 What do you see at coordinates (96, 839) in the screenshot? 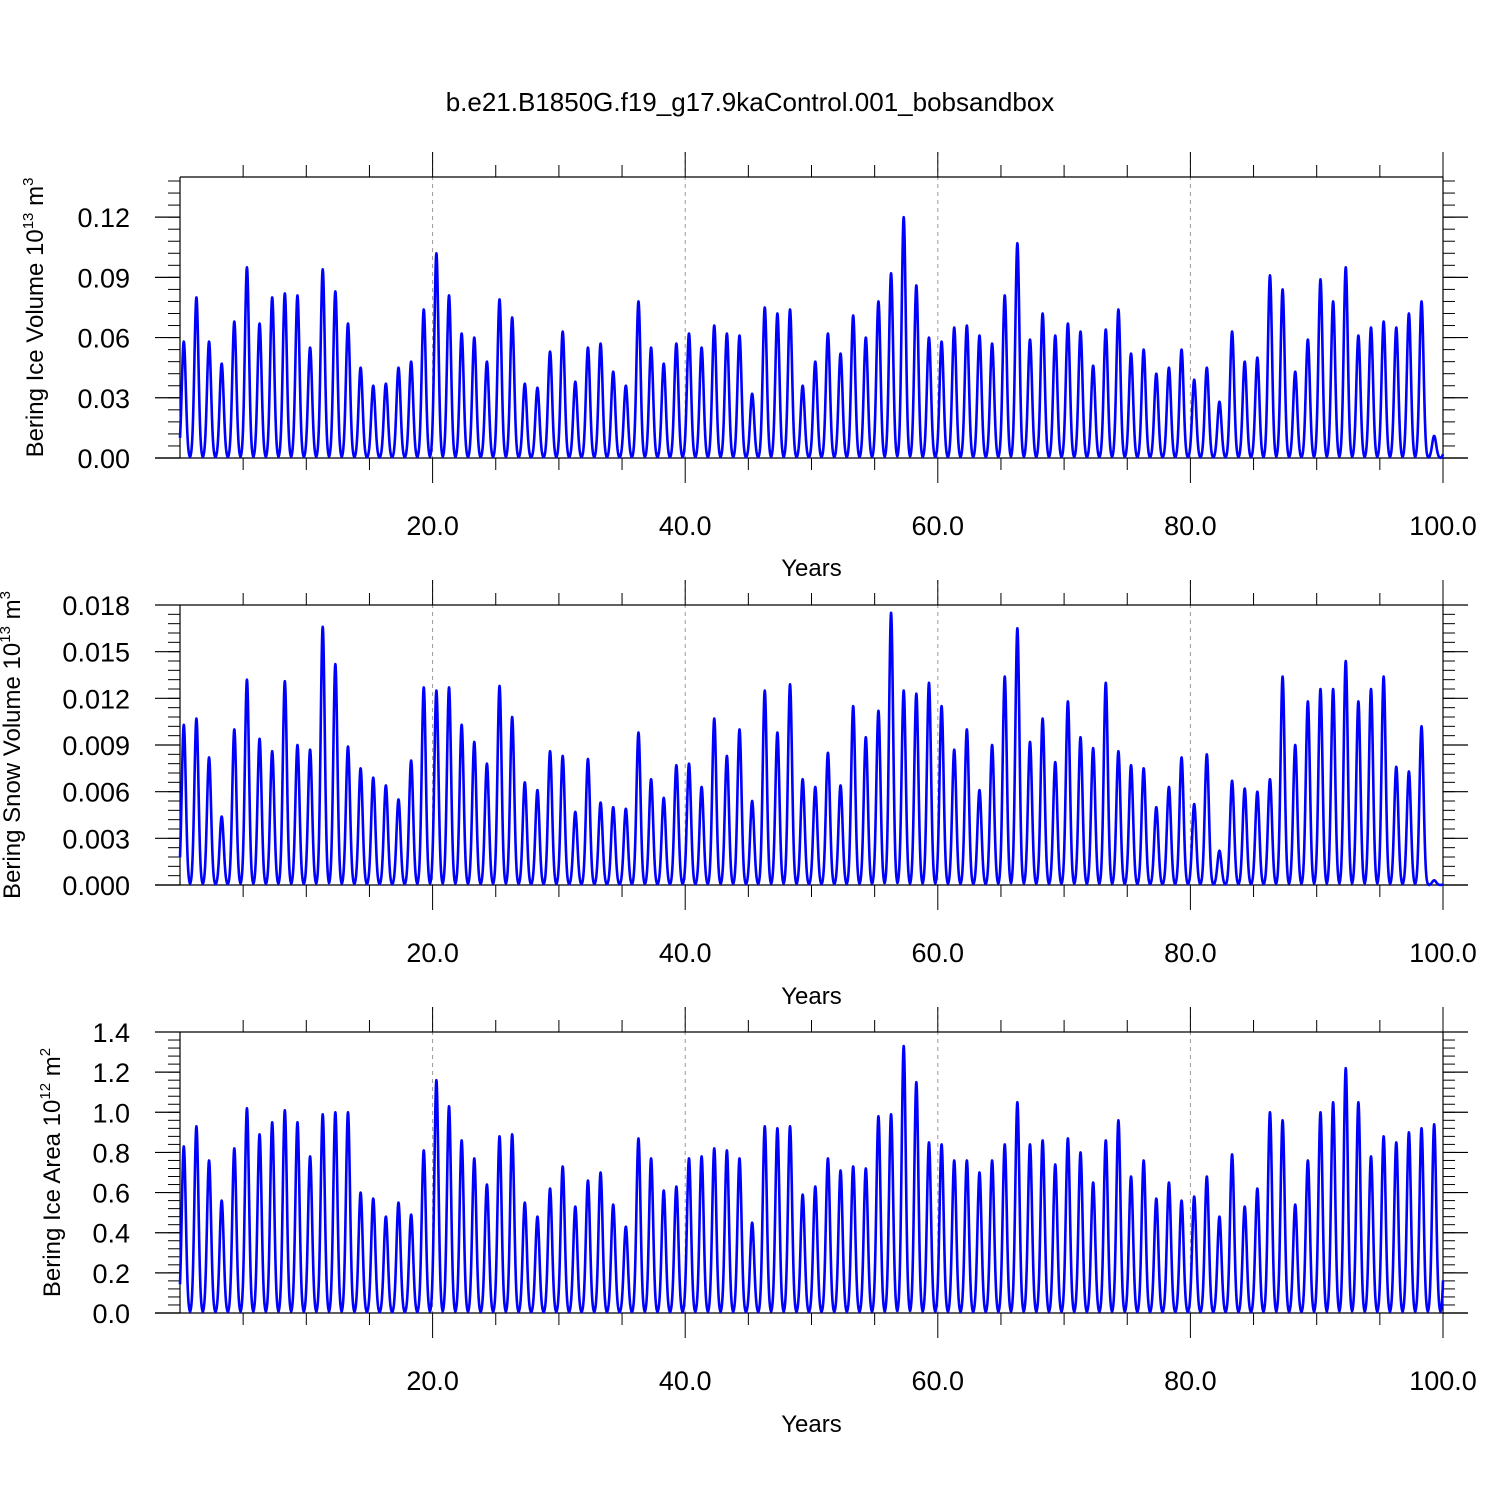
I see `y-tick-label: 0.003` at bounding box center [96, 839].